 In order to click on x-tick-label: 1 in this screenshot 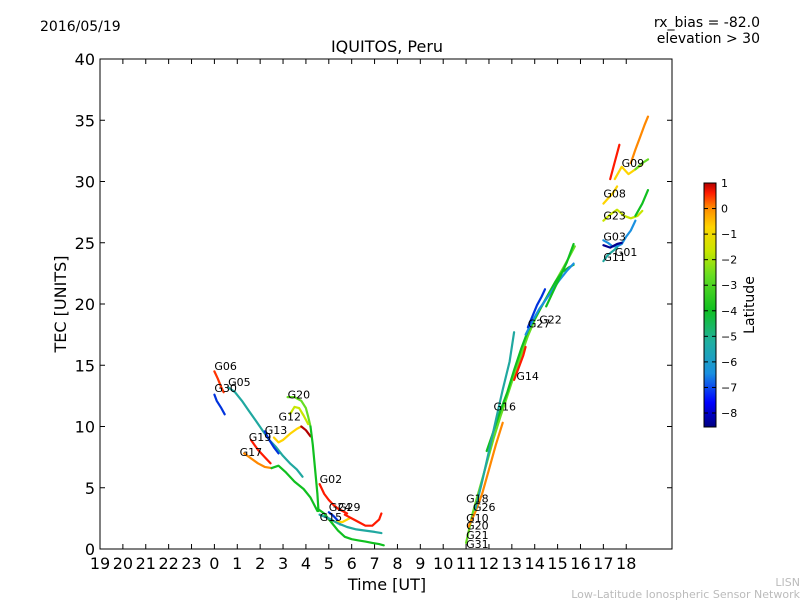, I will do `click(237, 563)`.